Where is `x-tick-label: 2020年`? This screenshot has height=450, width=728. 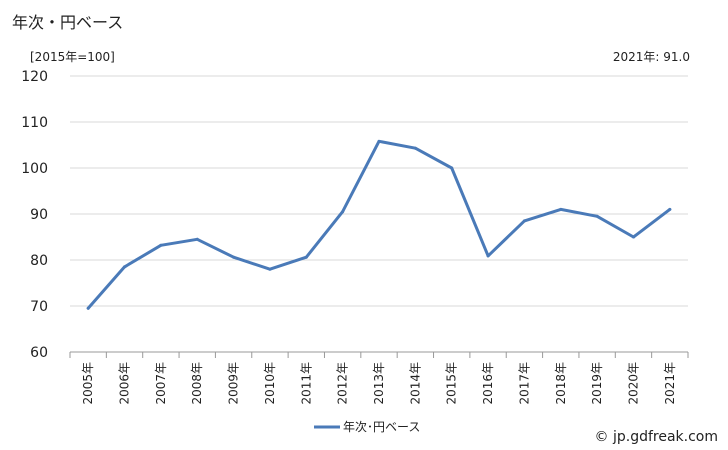 x-tick-label: 2020年 is located at coordinates (633, 383).